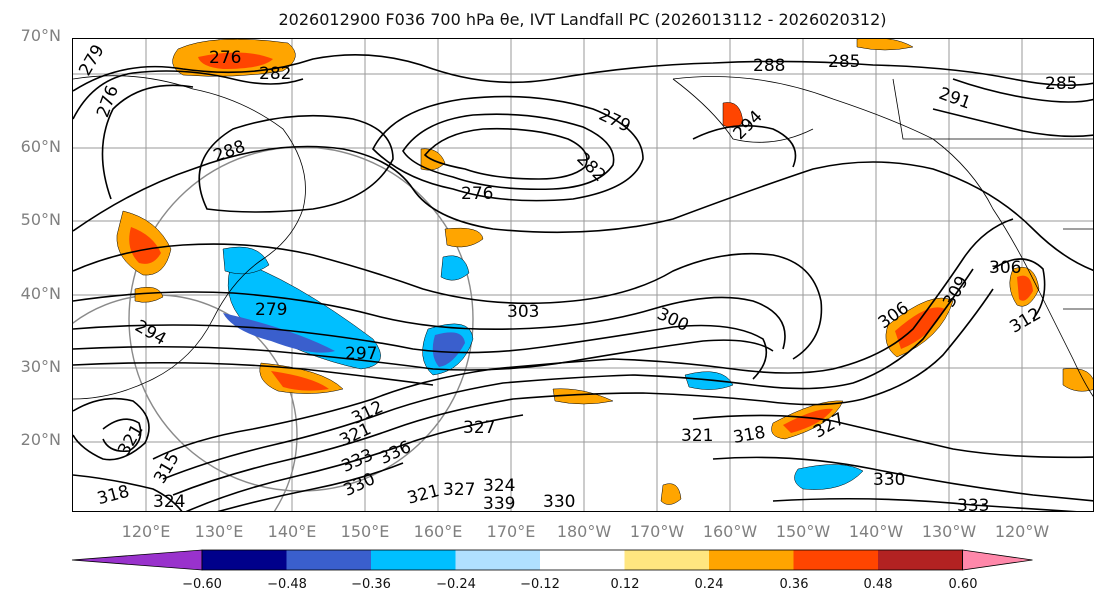 The width and height of the screenshot is (1105, 606). What do you see at coordinates (1022, 531) in the screenshot?
I see `lon-label: 120°W` at bounding box center [1022, 531].